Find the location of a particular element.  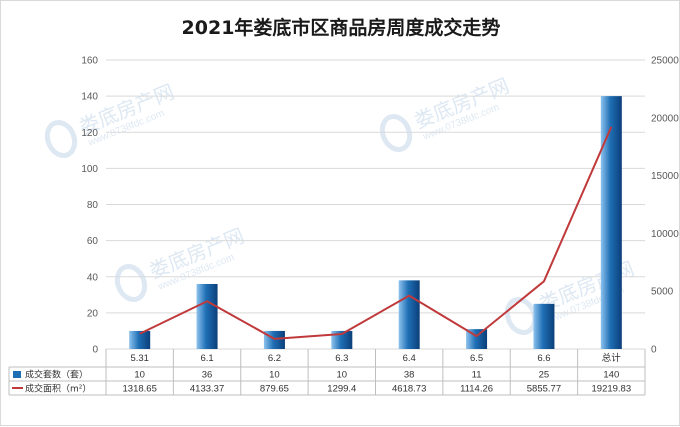

data-label: 4618.73 is located at coordinates (409, 389).